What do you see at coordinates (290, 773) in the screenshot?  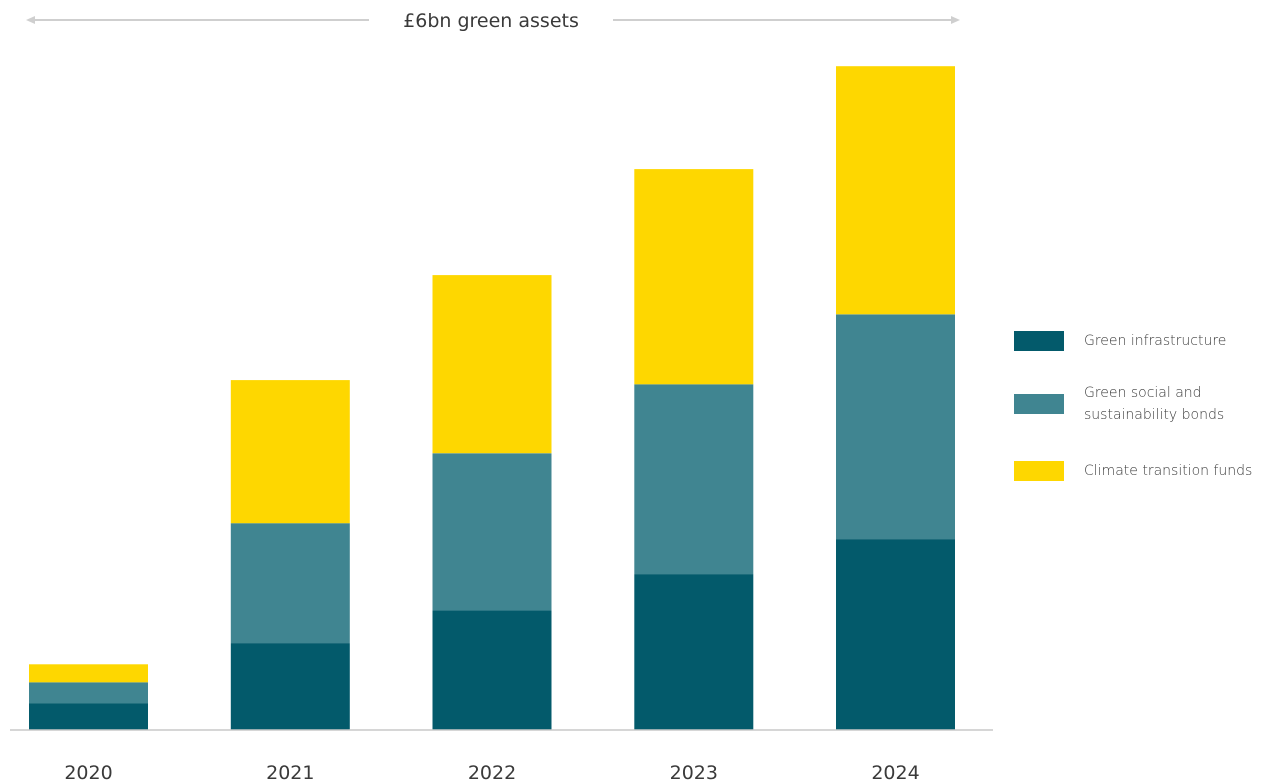 I see `x-tick-label-2021: 2021` at bounding box center [290, 773].